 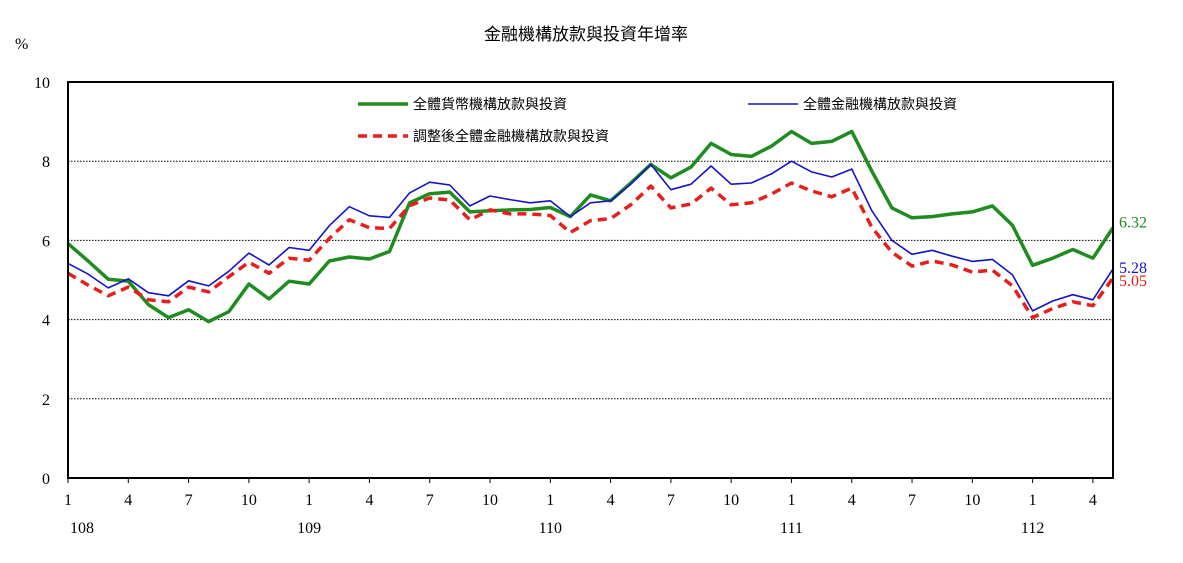 I want to click on y-tick-label: 4, so click(x=46, y=321).